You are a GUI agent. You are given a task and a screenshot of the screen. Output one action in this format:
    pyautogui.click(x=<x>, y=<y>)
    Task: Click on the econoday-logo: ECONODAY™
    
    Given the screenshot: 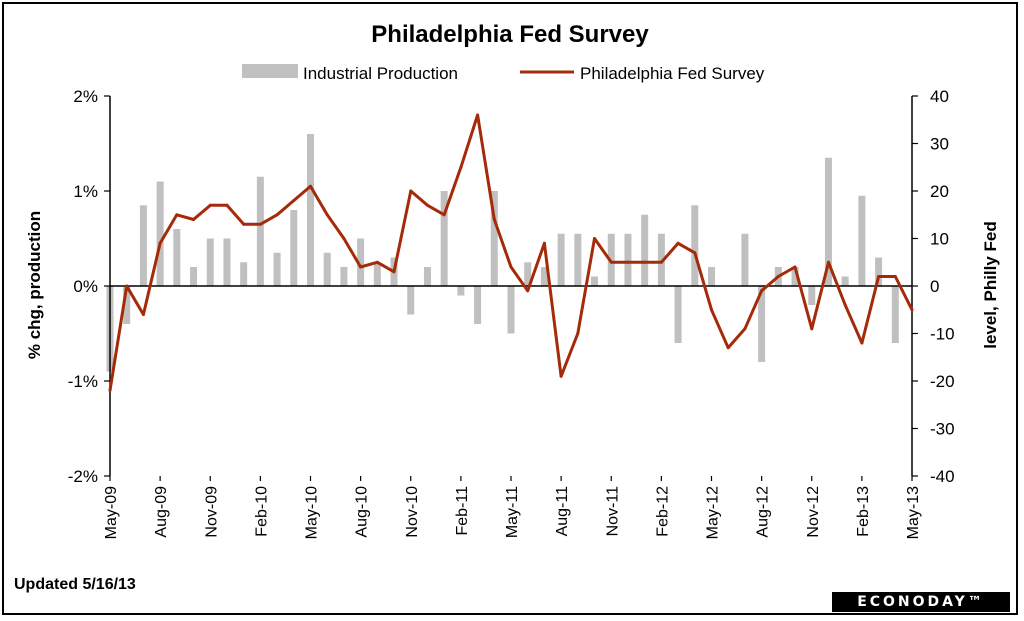 What is the action you would take?
    pyautogui.click(x=921, y=602)
    